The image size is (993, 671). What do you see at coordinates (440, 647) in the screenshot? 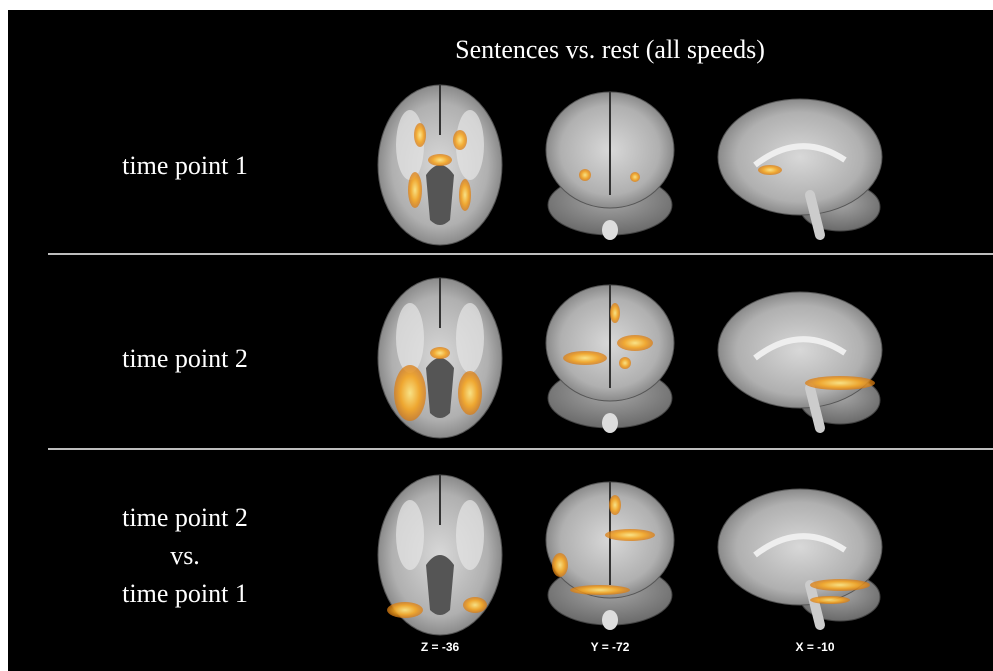
I see `slice-coordinate: Z = -36` at bounding box center [440, 647].